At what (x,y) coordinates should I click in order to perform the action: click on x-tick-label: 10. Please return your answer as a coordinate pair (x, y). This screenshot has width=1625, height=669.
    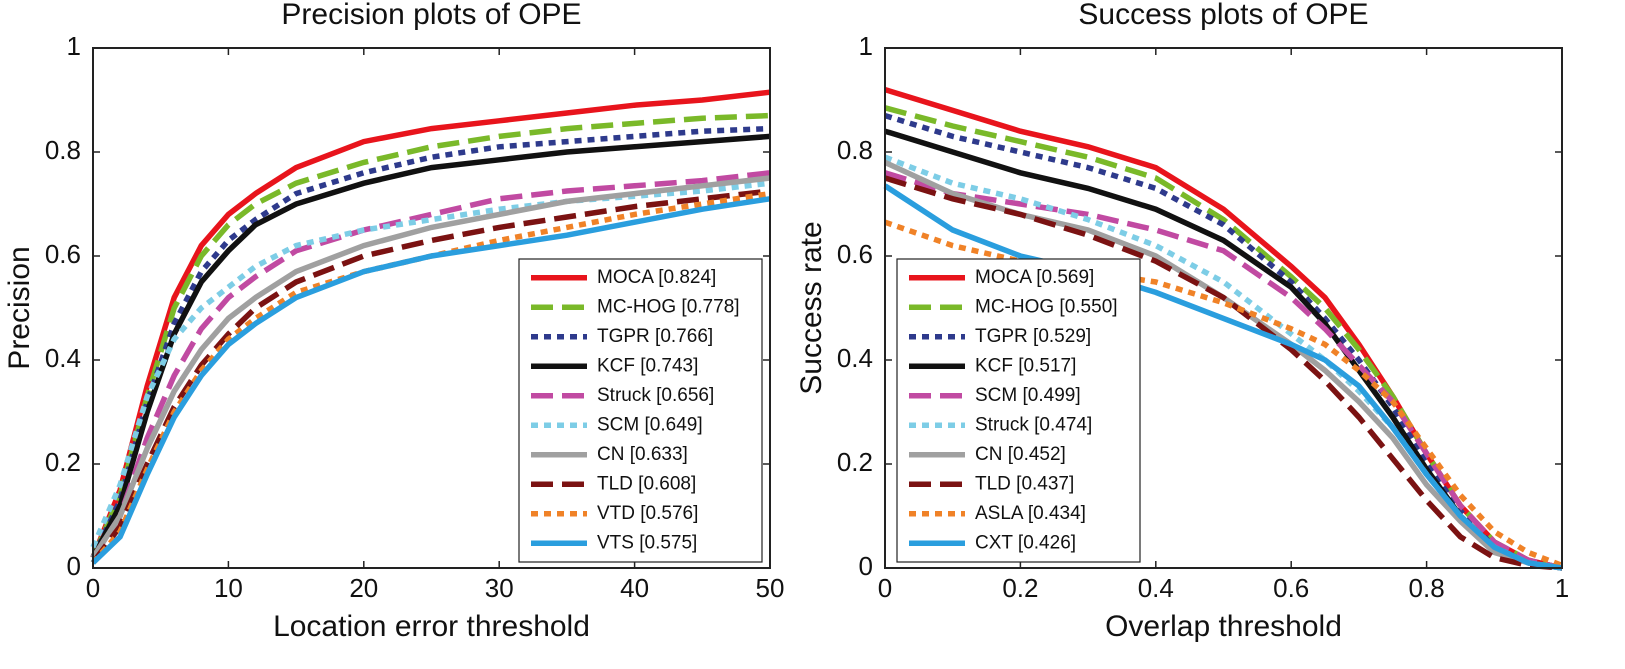
    Looking at the image, I should click on (228, 588).